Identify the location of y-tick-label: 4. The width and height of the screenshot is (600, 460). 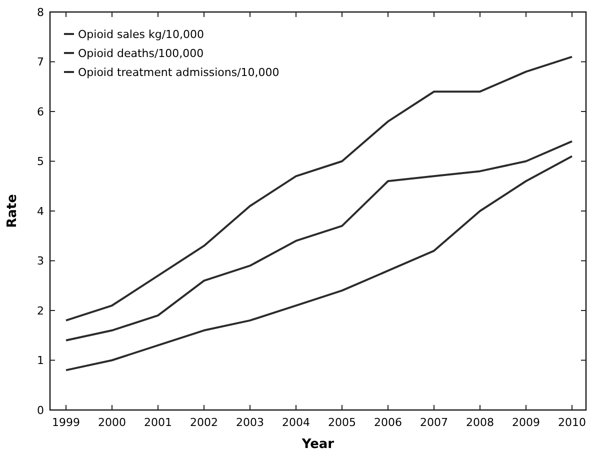
(40, 211).